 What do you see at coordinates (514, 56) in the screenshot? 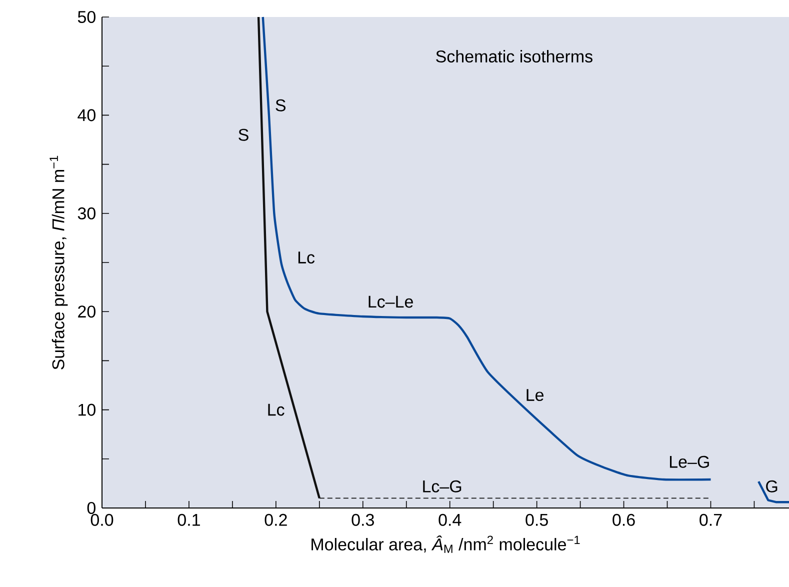
I see `text: Schematic isotherms` at bounding box center [514, 56].